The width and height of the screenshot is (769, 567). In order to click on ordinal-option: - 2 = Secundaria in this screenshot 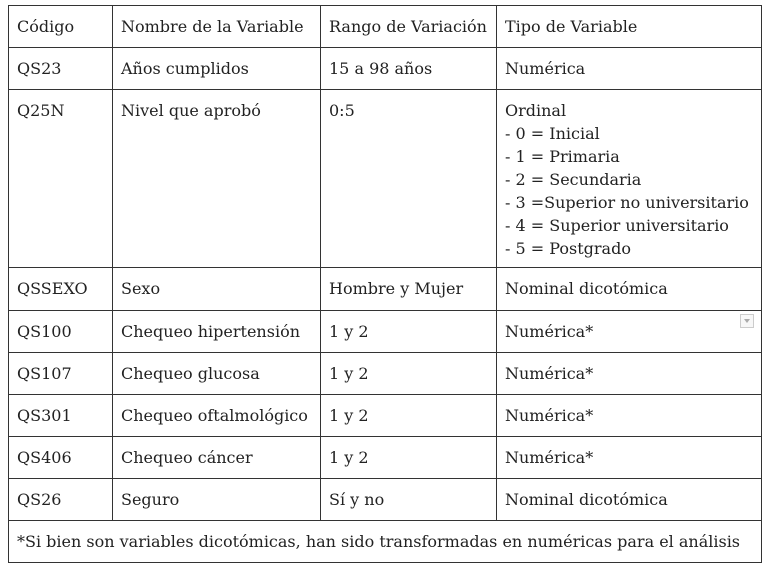, I will do `click(573, 180)`.